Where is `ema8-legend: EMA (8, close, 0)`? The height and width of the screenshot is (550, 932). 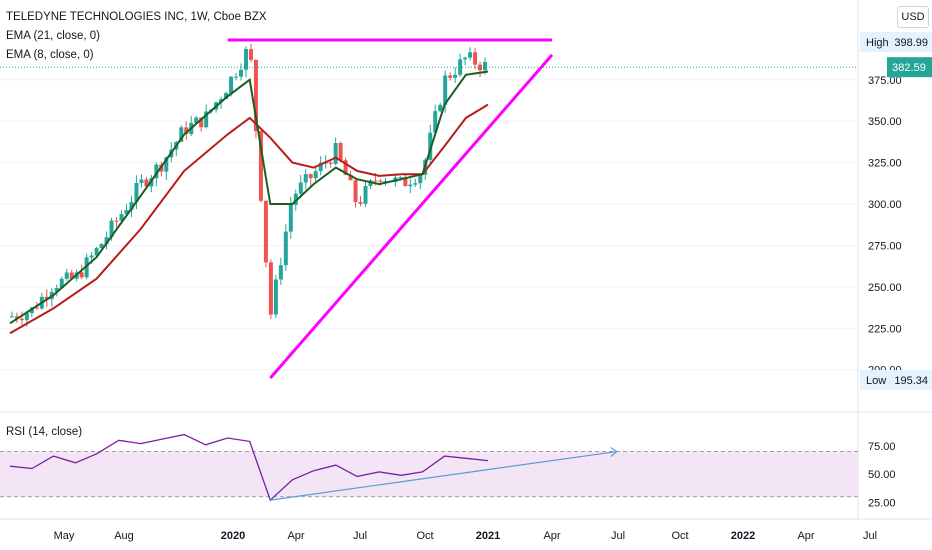 ema8-legend: EMA (8, close, 0) is located at coordinates (50, 55).